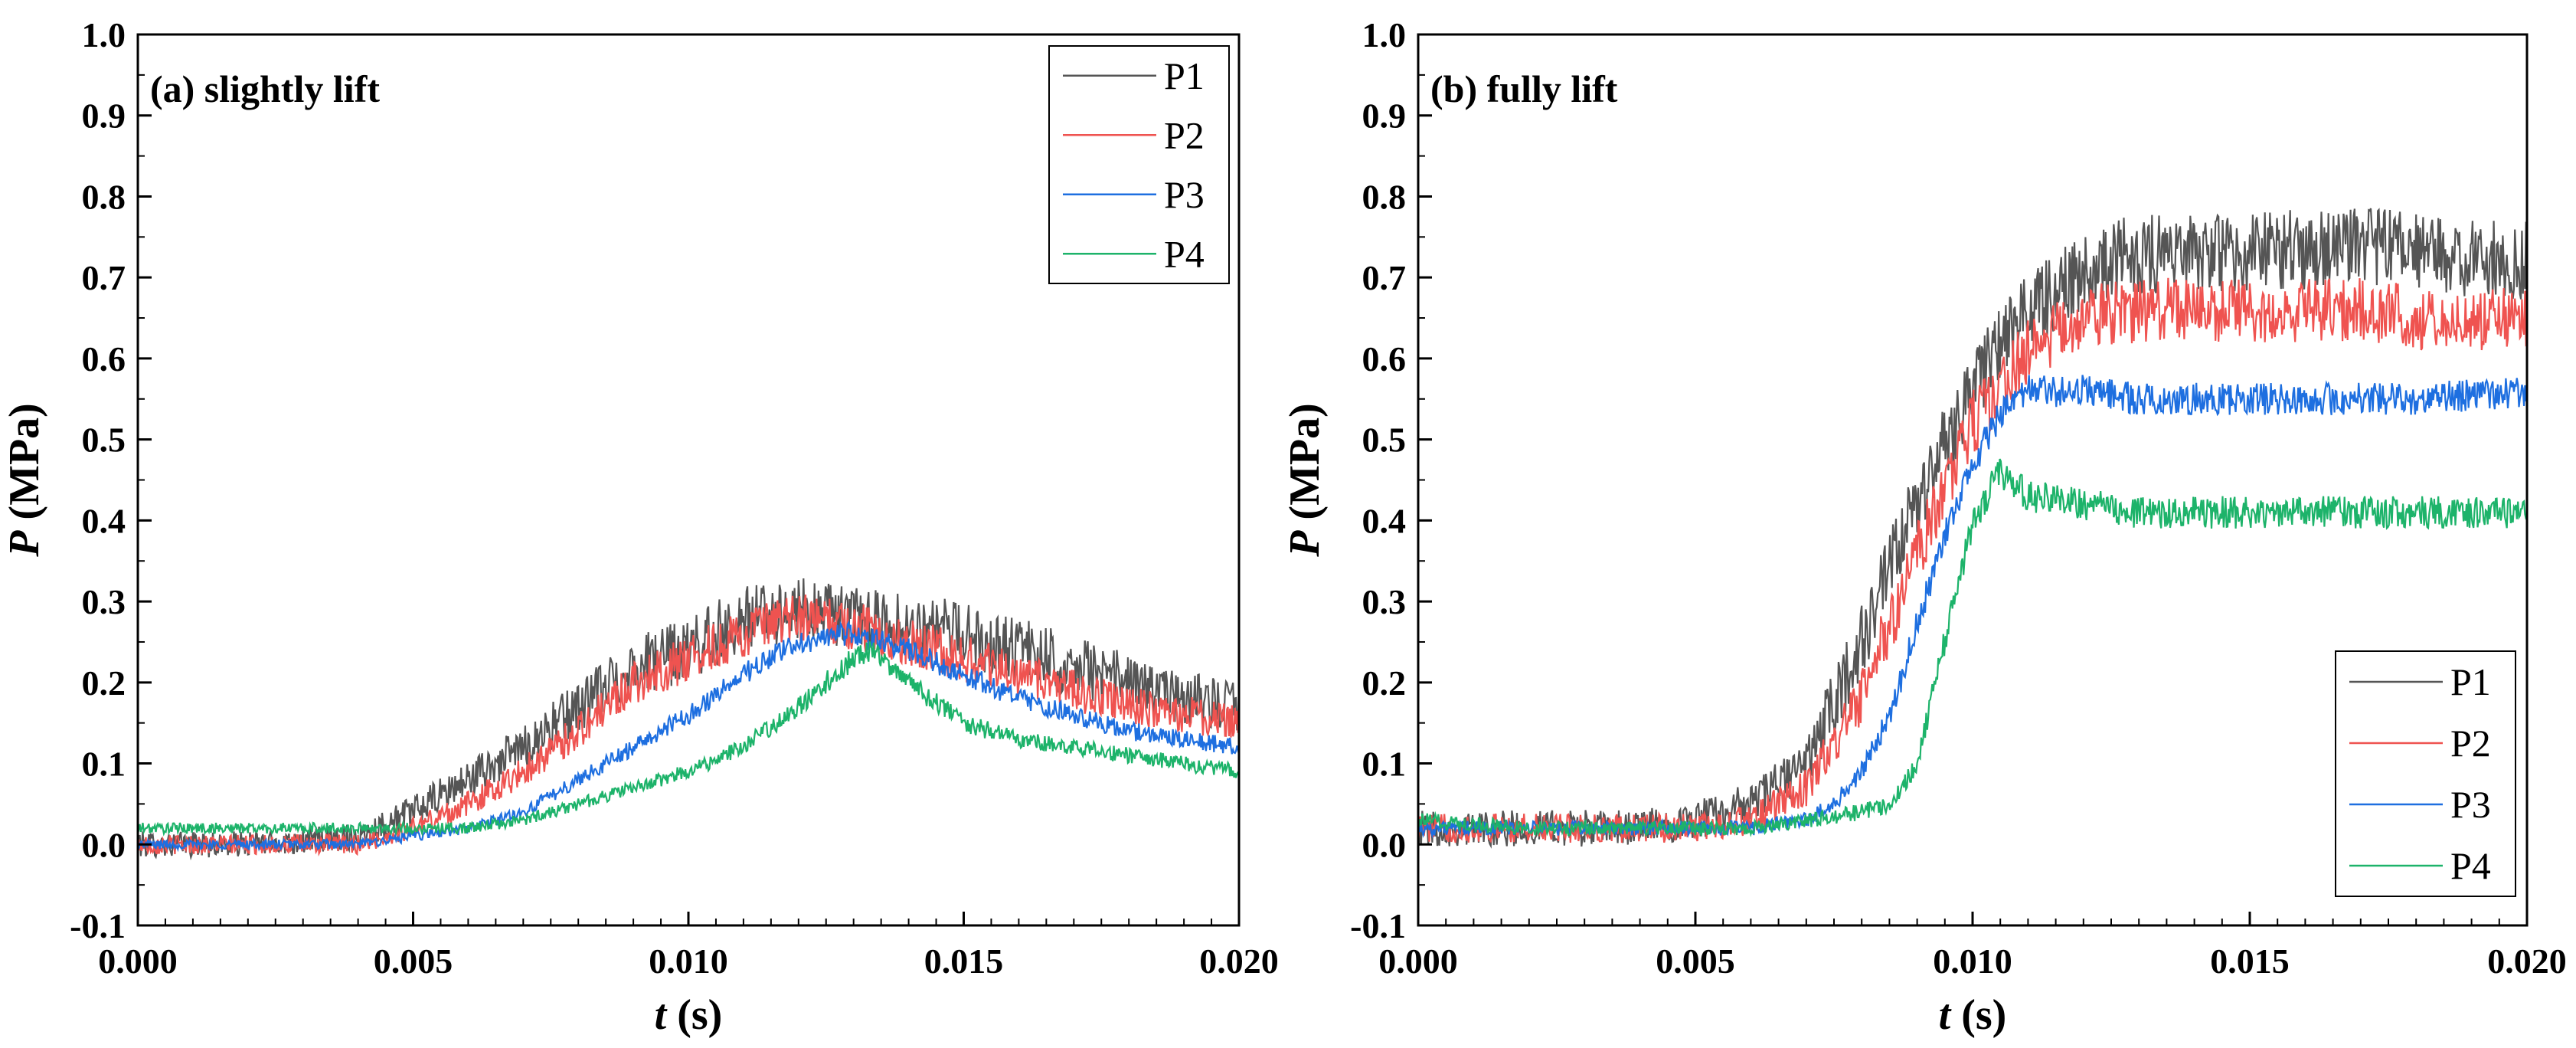  I want to click on panel-label: (b) fully lift, so click(1524, 89).